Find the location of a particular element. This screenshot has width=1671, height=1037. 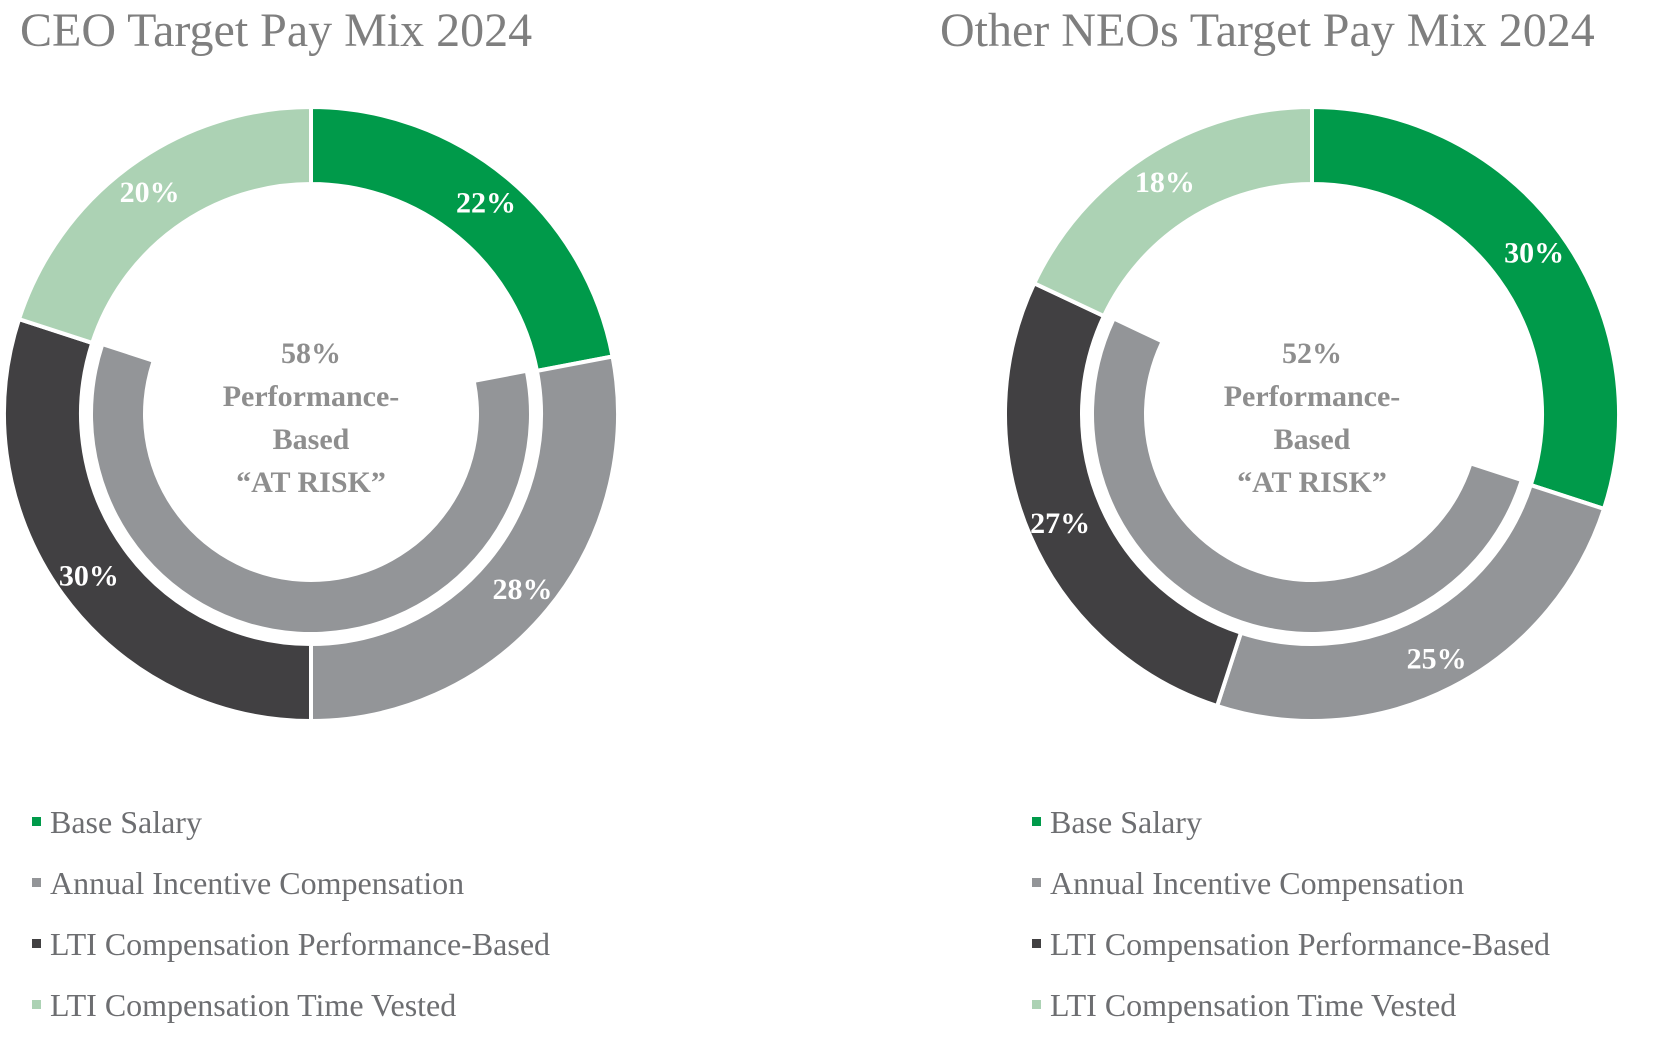

slice-label: 20% is located at coordinates (150, 192).